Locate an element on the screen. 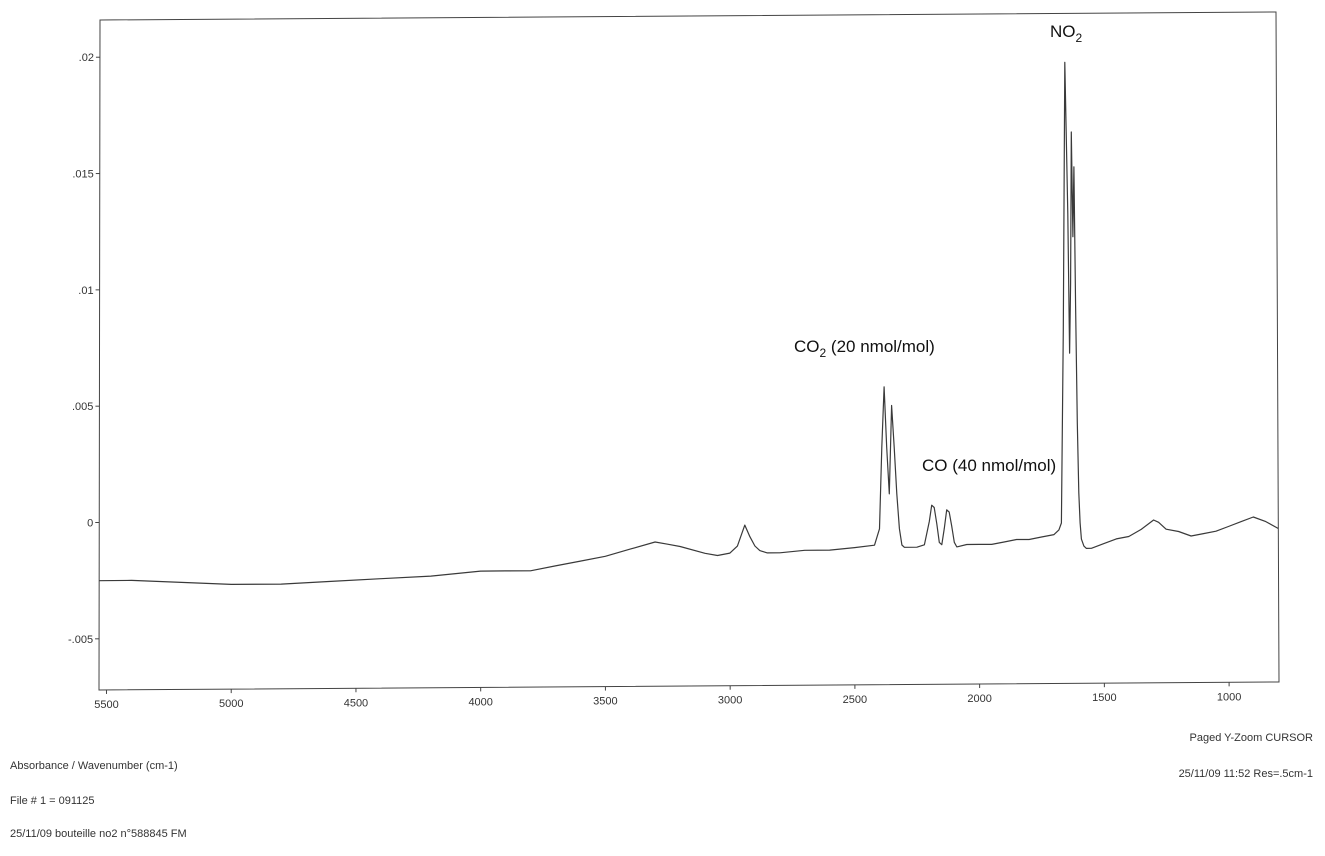  y-tick-label: .005 is located at coordinates (82, 407).